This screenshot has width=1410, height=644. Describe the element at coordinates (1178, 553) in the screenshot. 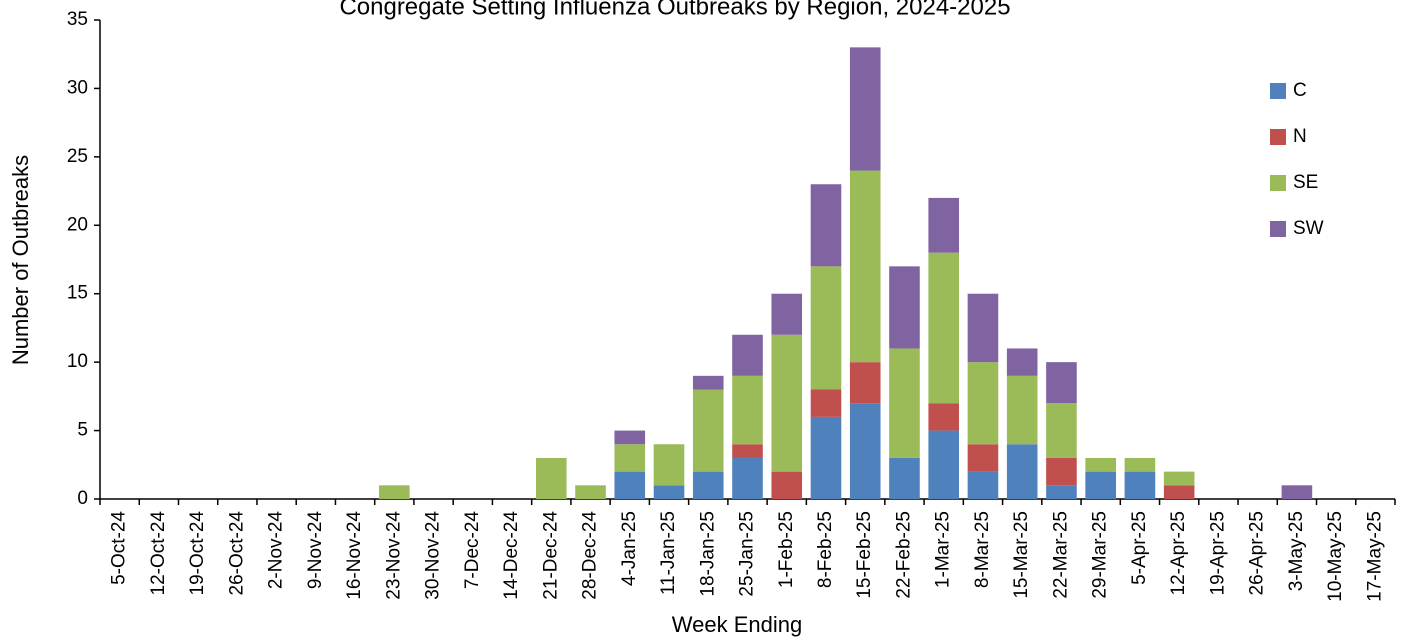

I see `x-tick-label: 12-Apr-25` at that location.